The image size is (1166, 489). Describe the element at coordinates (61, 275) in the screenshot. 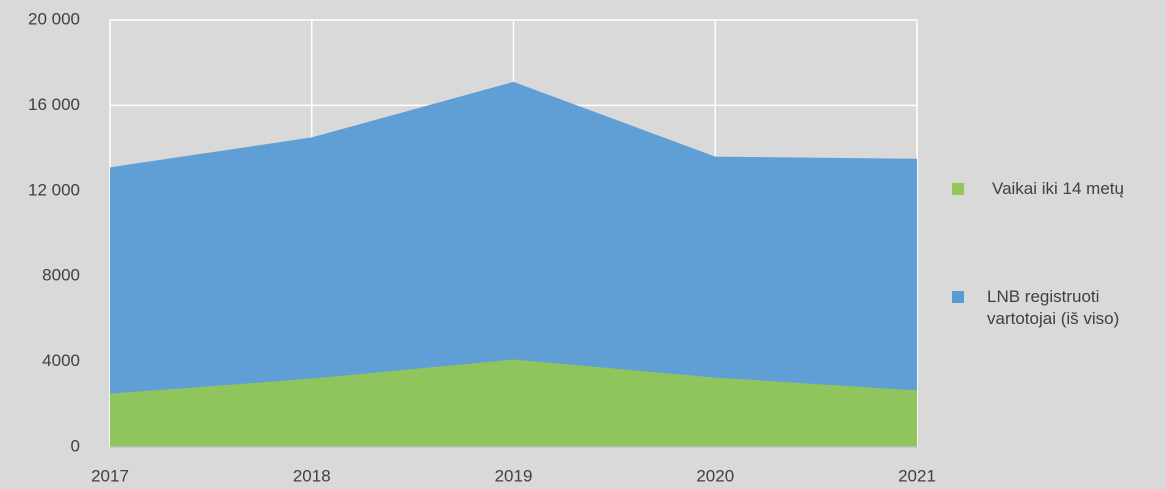

I see `y-tick-label: 8000` at that location.